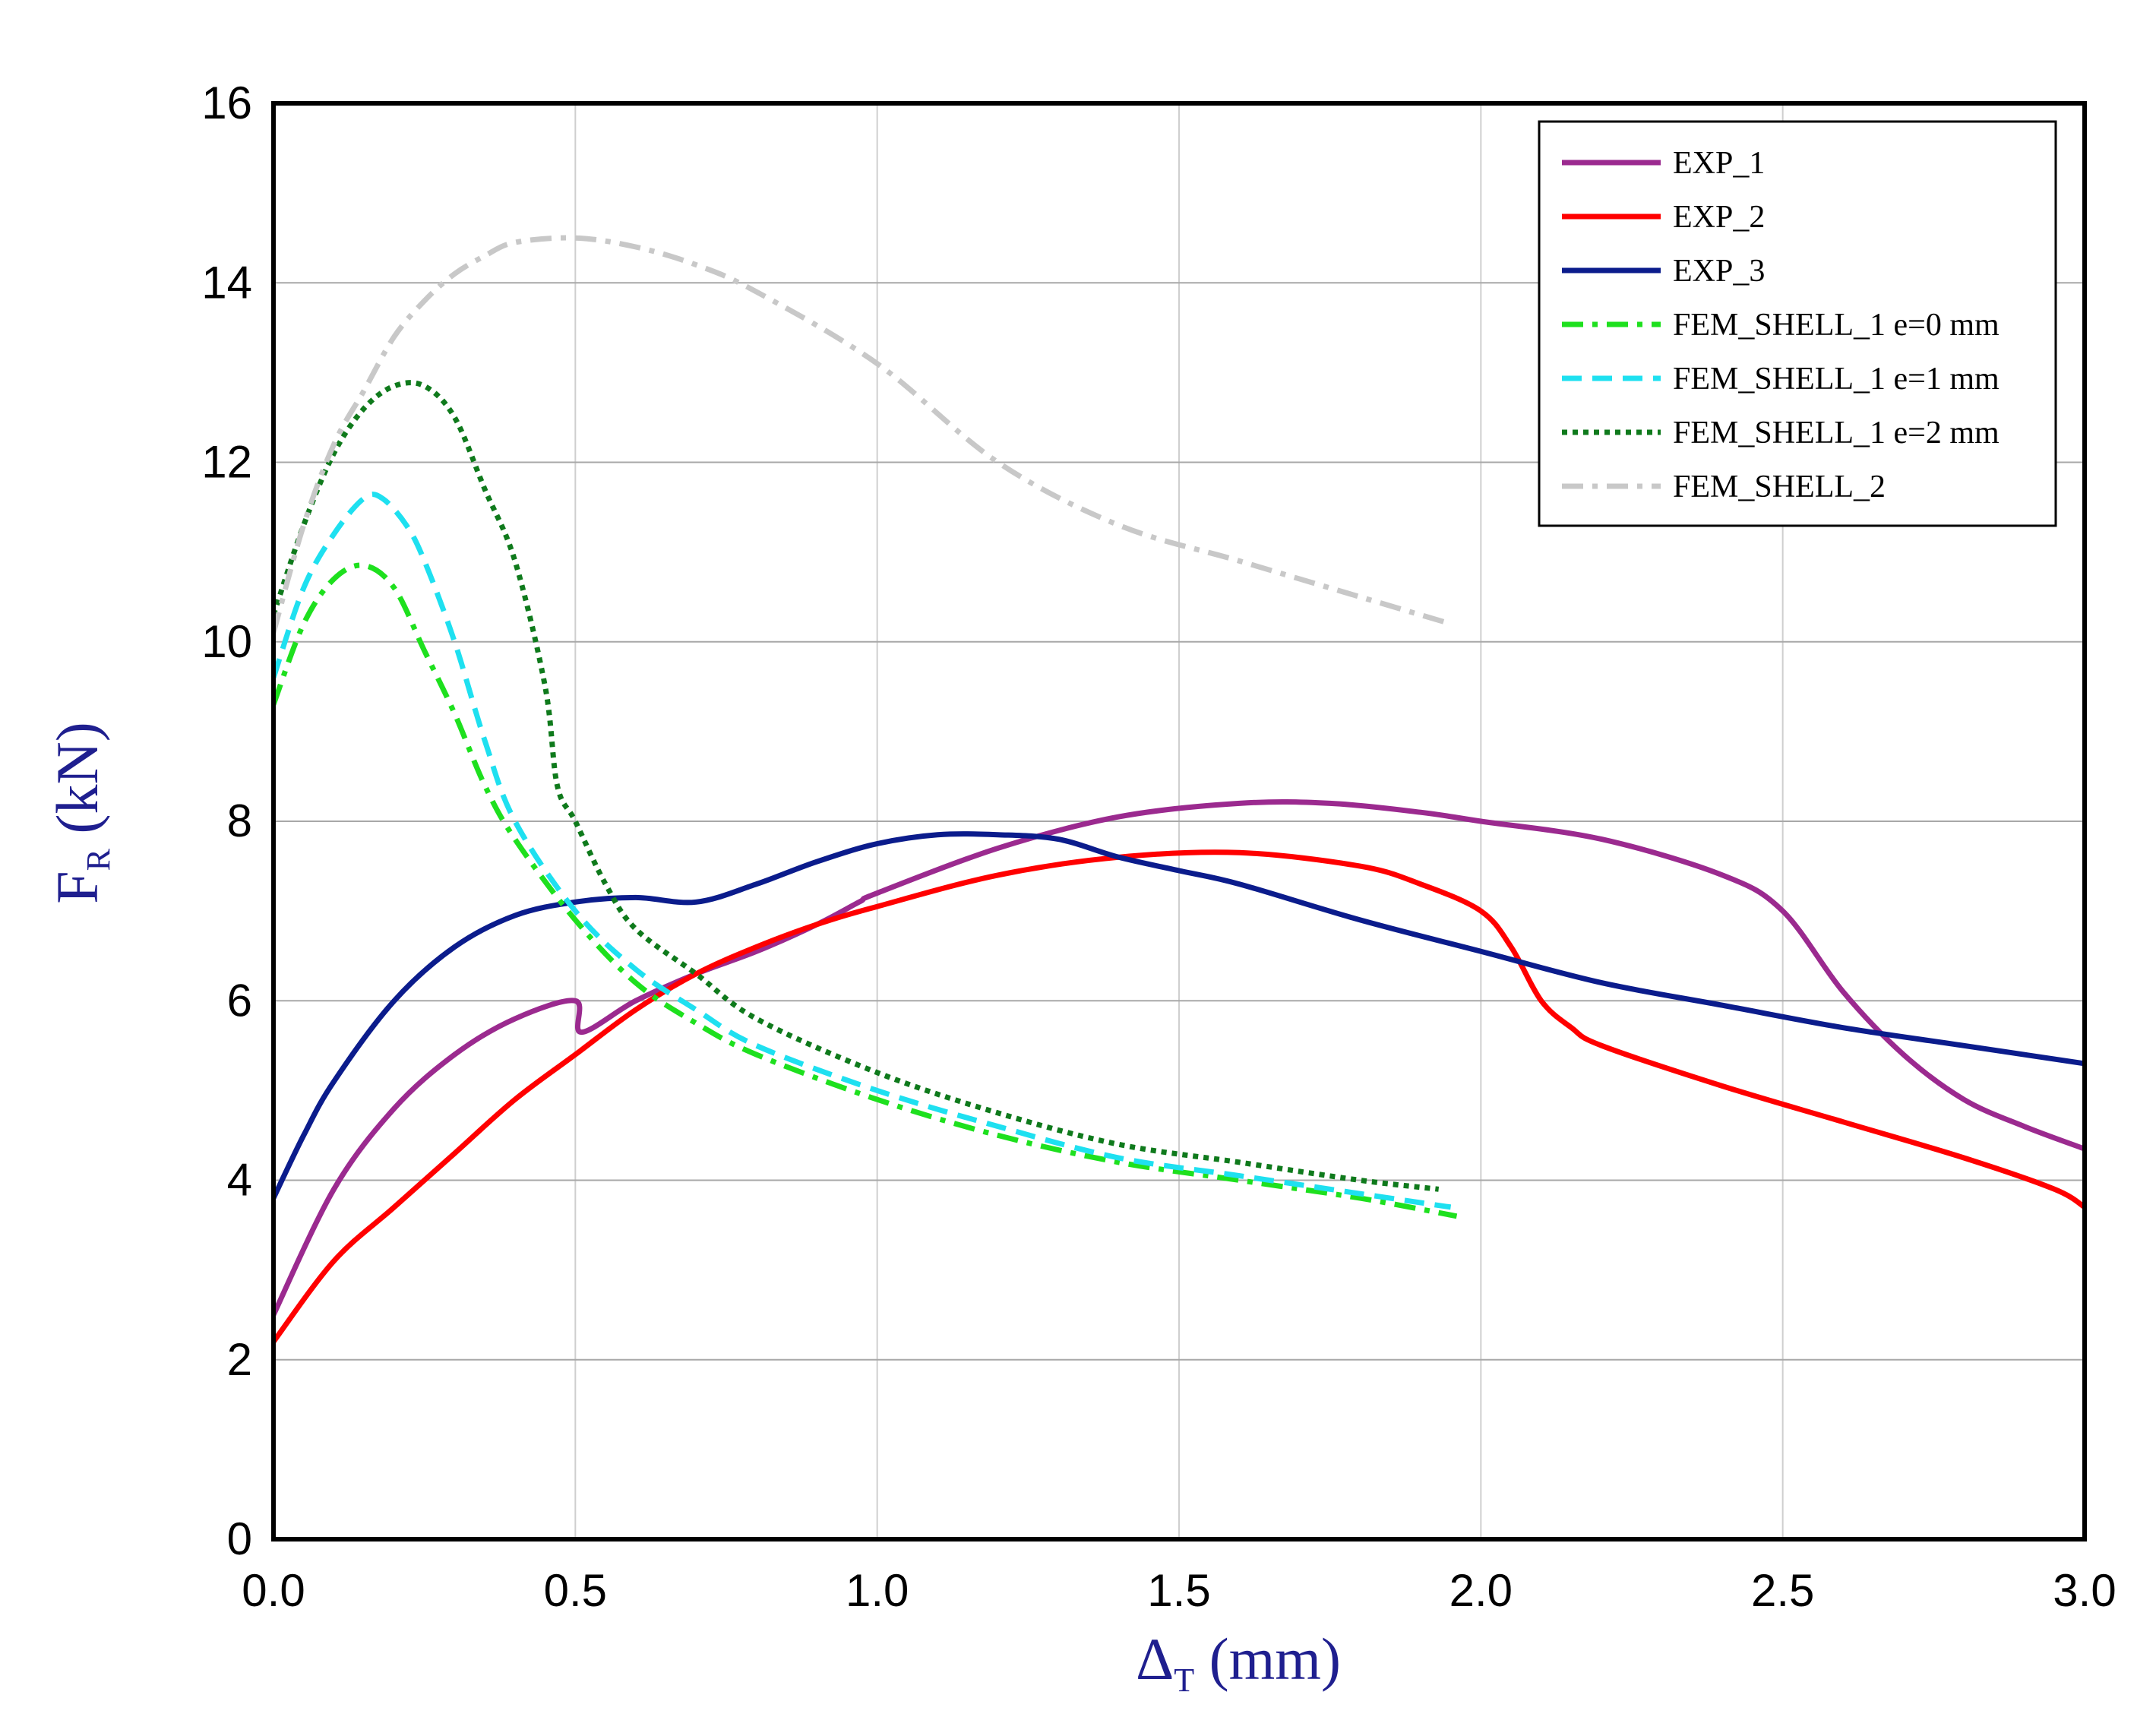  What do you see at coordinates (273, 1591) in the screenshot?
I see `x-tick-label: 0.0` at bounding box center [273, 1591].